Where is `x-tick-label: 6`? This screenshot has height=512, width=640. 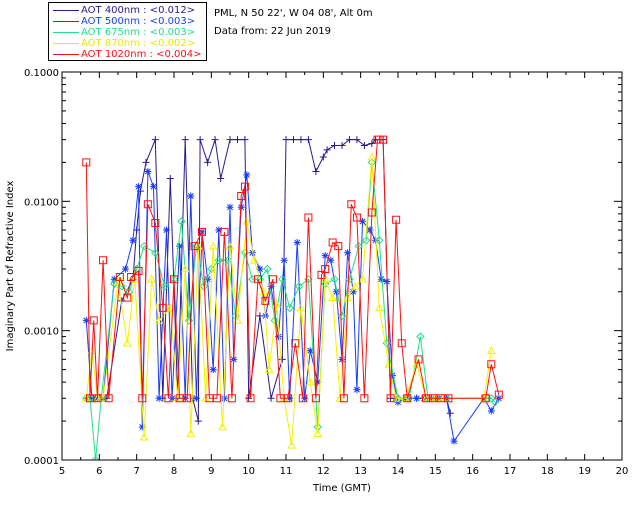
x-tick-label: 6 is located at coordinates (99, 471).